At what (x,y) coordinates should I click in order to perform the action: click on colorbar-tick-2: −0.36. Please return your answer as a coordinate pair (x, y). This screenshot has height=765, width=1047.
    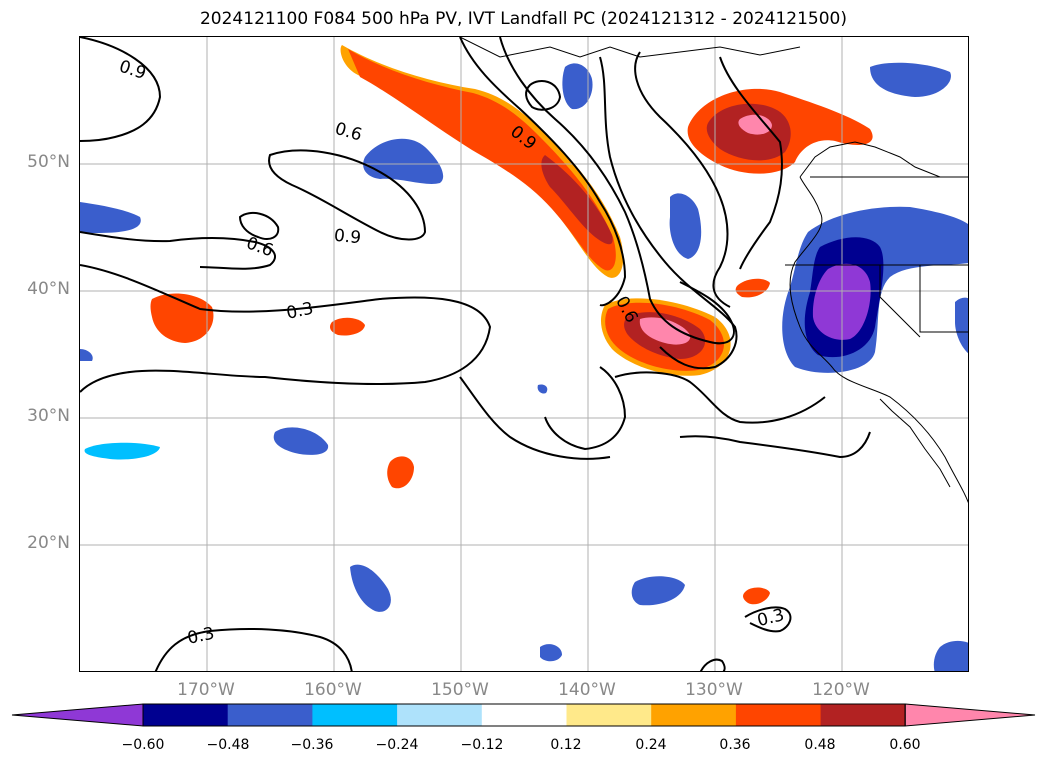
    Looking at the image, I should click on (312, 745).